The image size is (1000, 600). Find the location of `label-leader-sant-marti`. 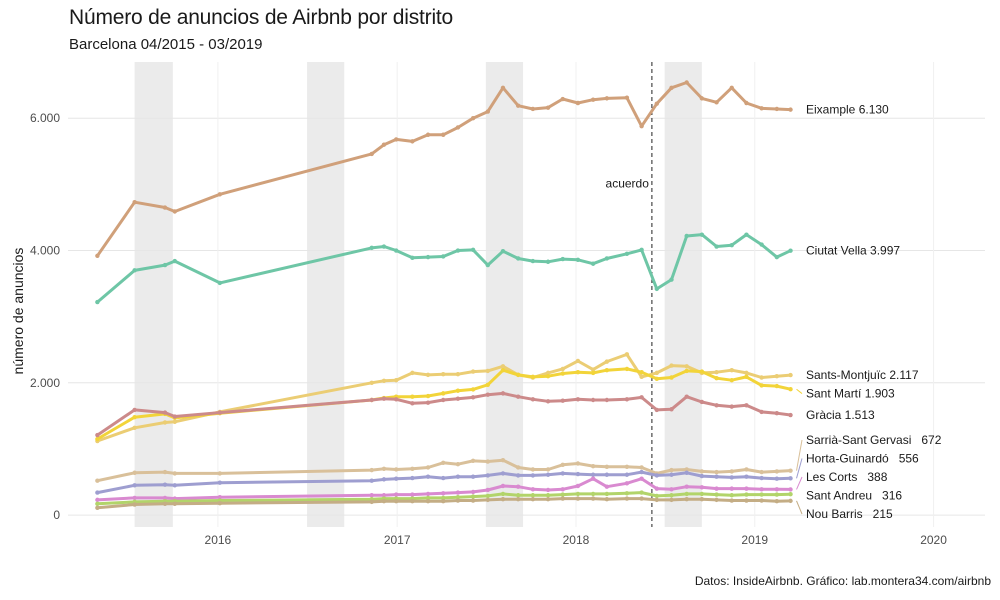

label-leader-sant-marti is located at coordinates (799, 391).